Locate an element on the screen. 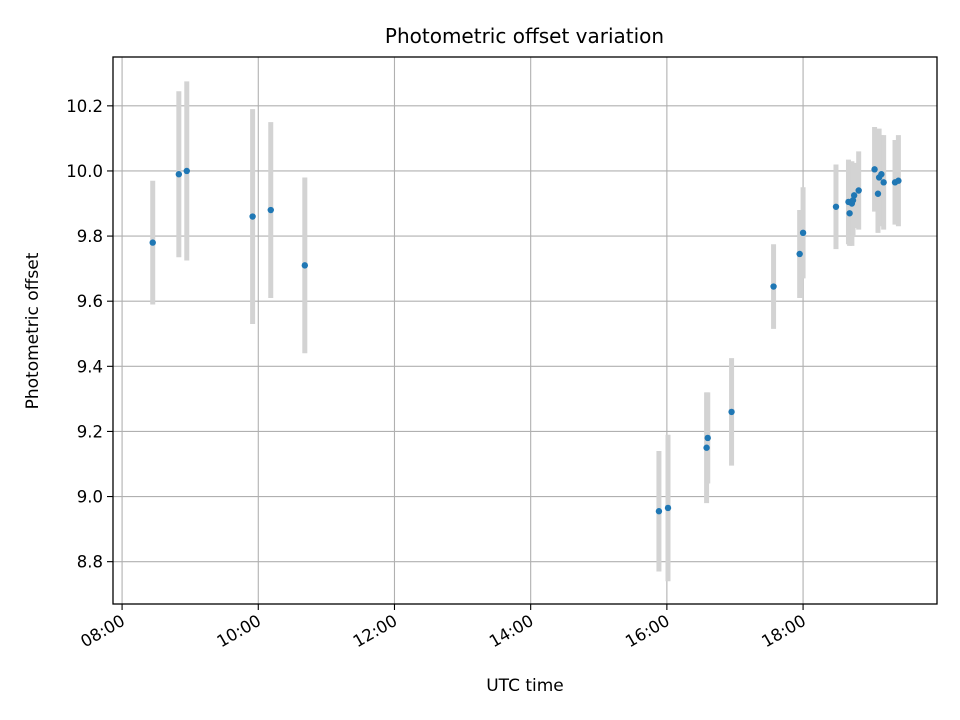 Image resolution: width=960 pixels, height=720 pixels. y-tick-label: 9.2 is located at coordinates (90, 431).